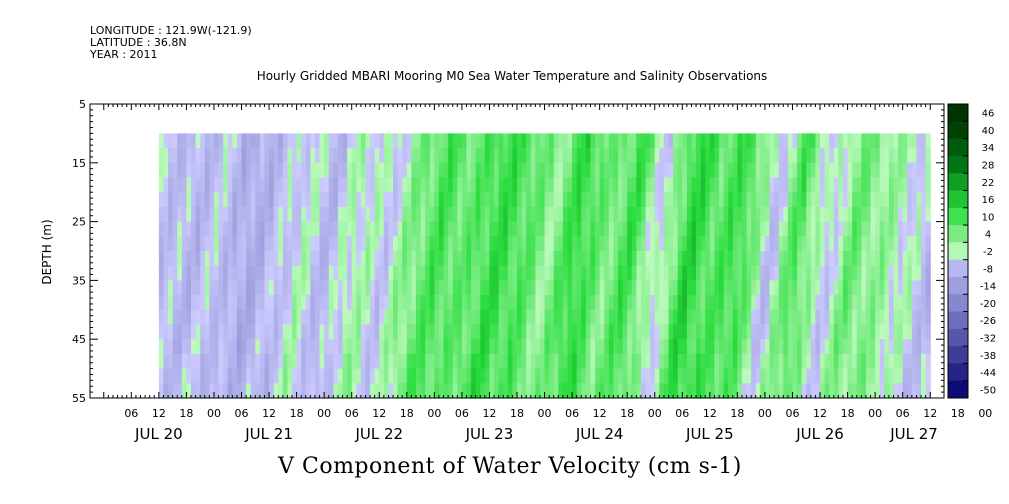 The height and width of the screenshot is (504, 1009). I want to click on y-tick-label: 5, so click(82, 104).